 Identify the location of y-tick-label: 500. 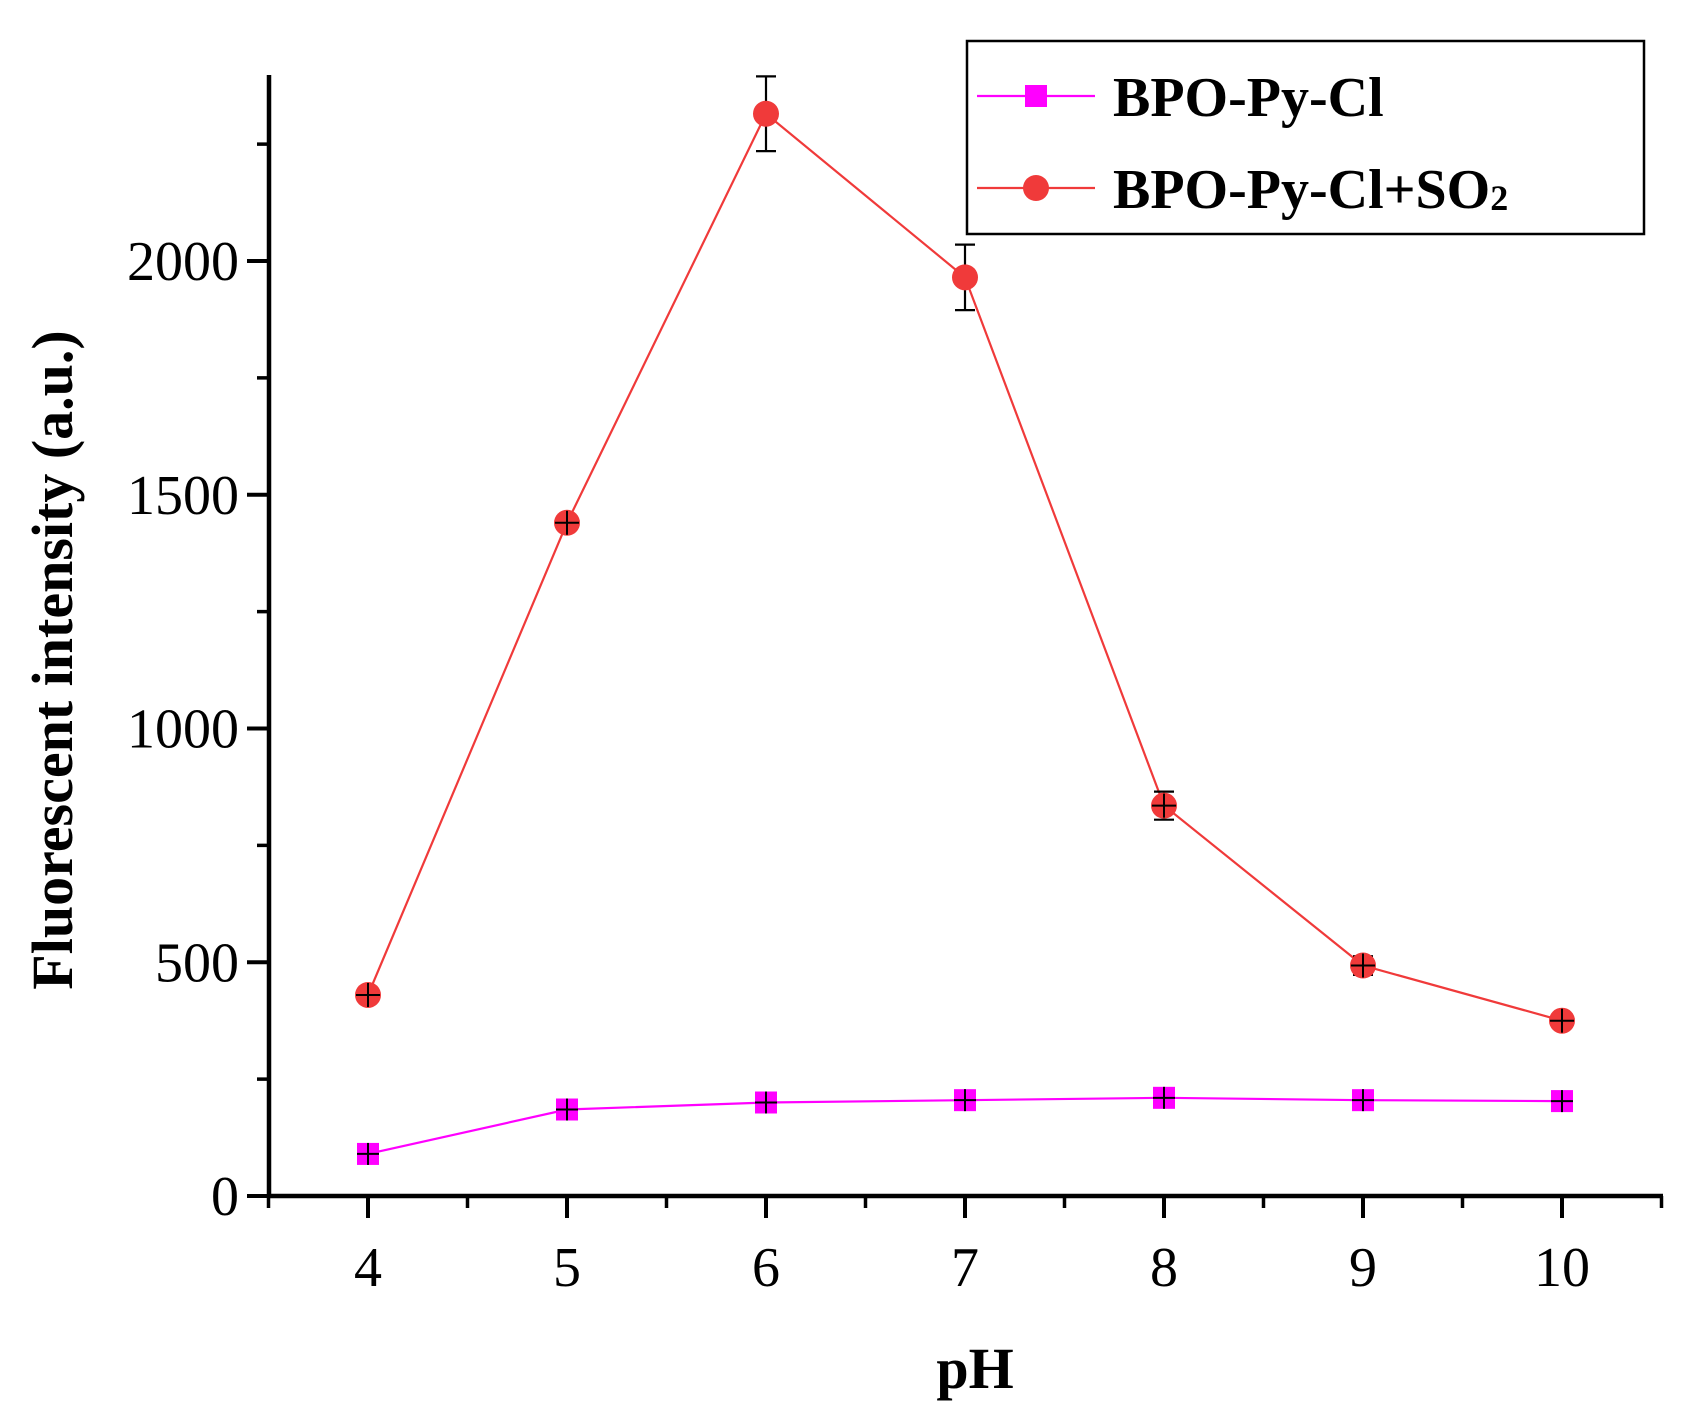
(197, 963).